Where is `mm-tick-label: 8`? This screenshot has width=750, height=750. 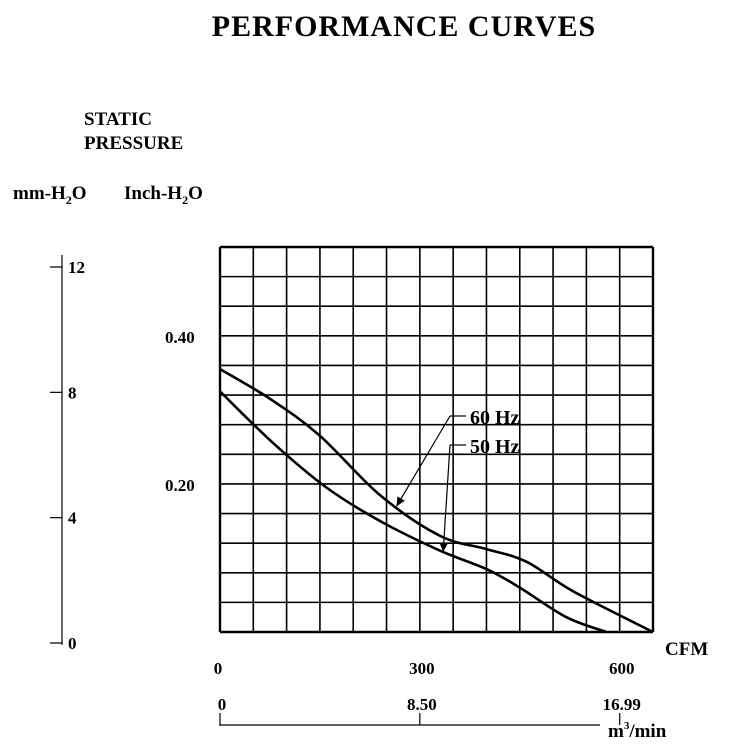 mm-tick-label: 8 is located at coordinates (72, 392).